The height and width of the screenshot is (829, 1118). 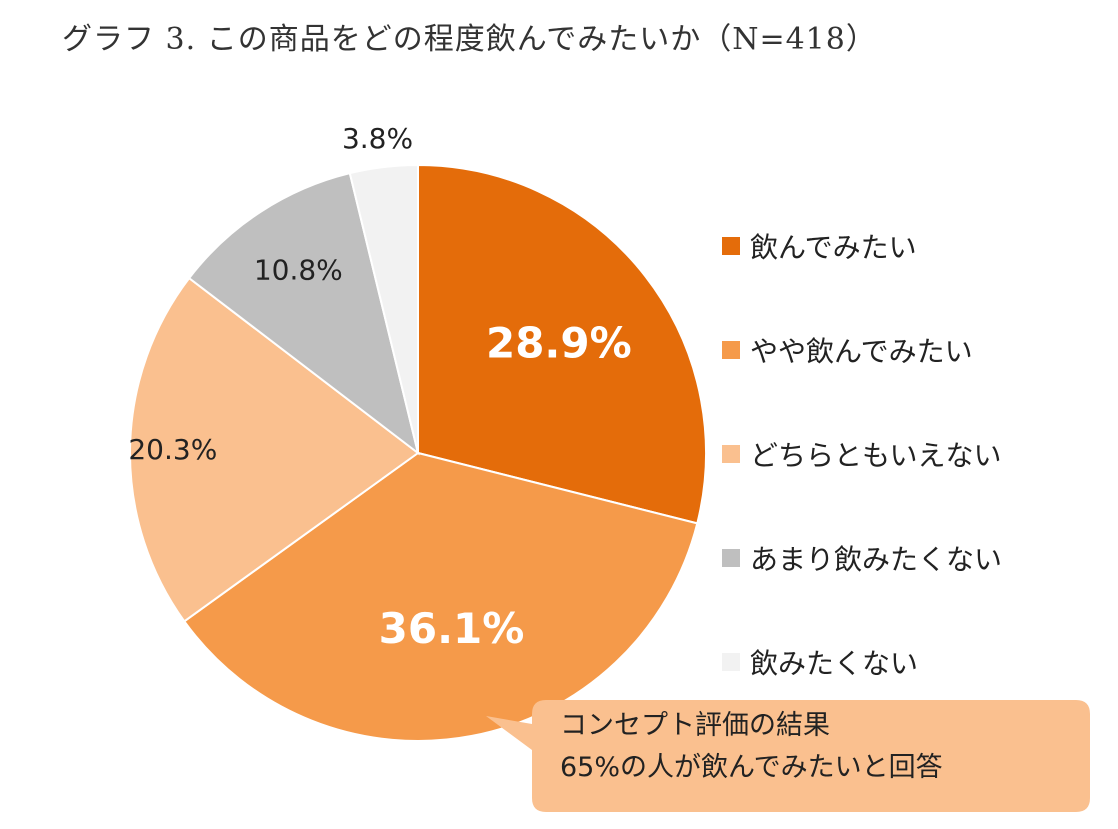 What do you see at coordinates (452, 628) in the screenshot?
I see `slice-label-2: 36.1%` at bounding box center [452, 628].